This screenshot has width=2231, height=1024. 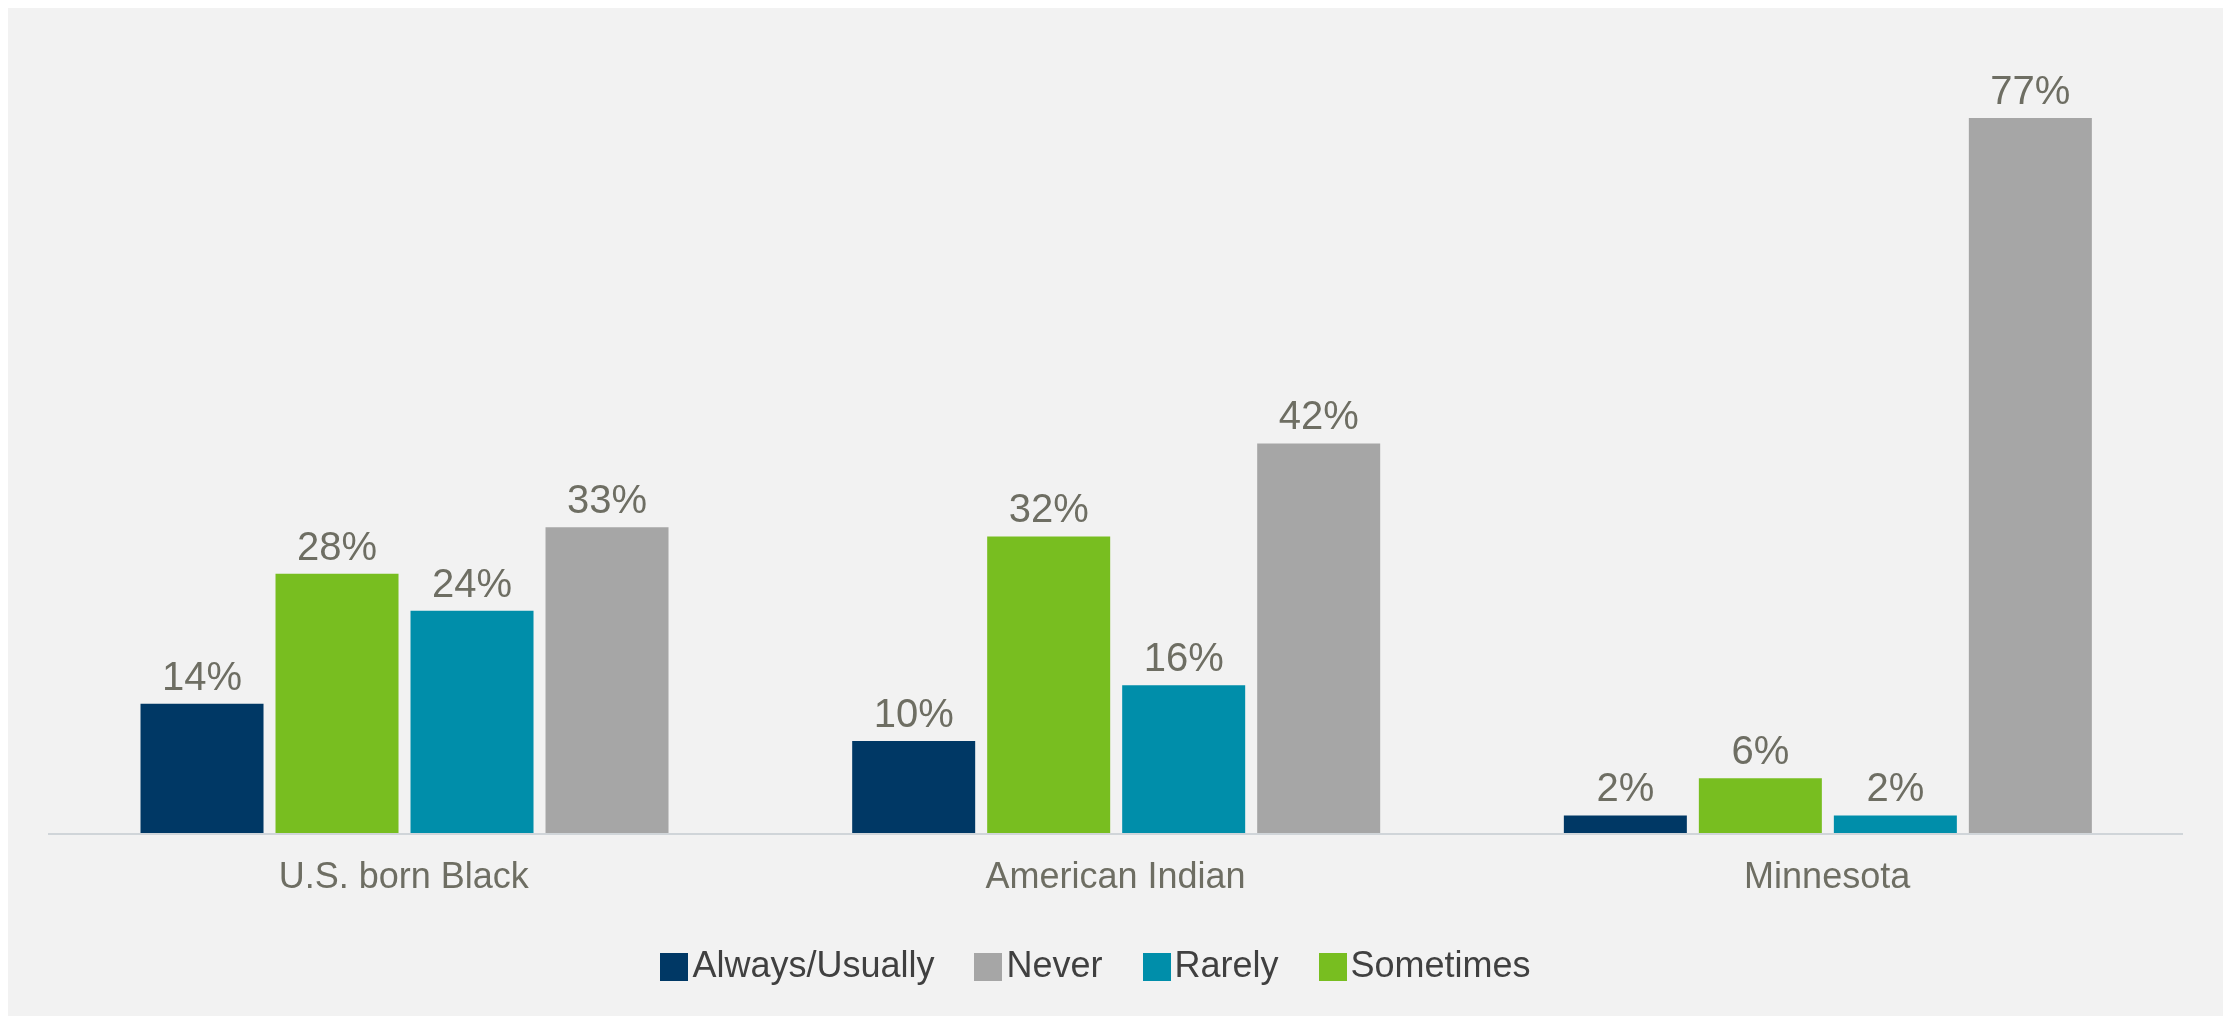 I want to click on legend-label: Always/Usually, so click(x=813, y=964).